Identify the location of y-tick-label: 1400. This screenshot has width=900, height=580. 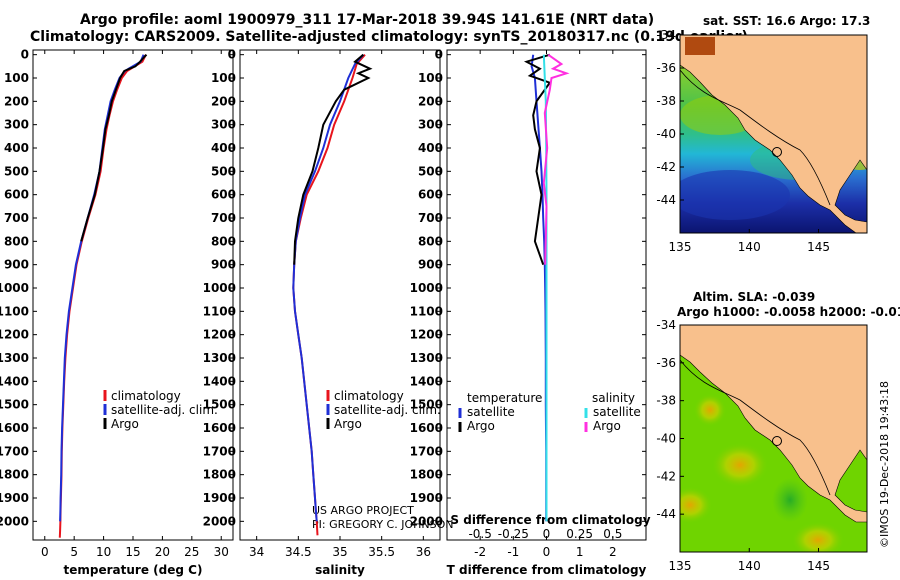
(426, 381).